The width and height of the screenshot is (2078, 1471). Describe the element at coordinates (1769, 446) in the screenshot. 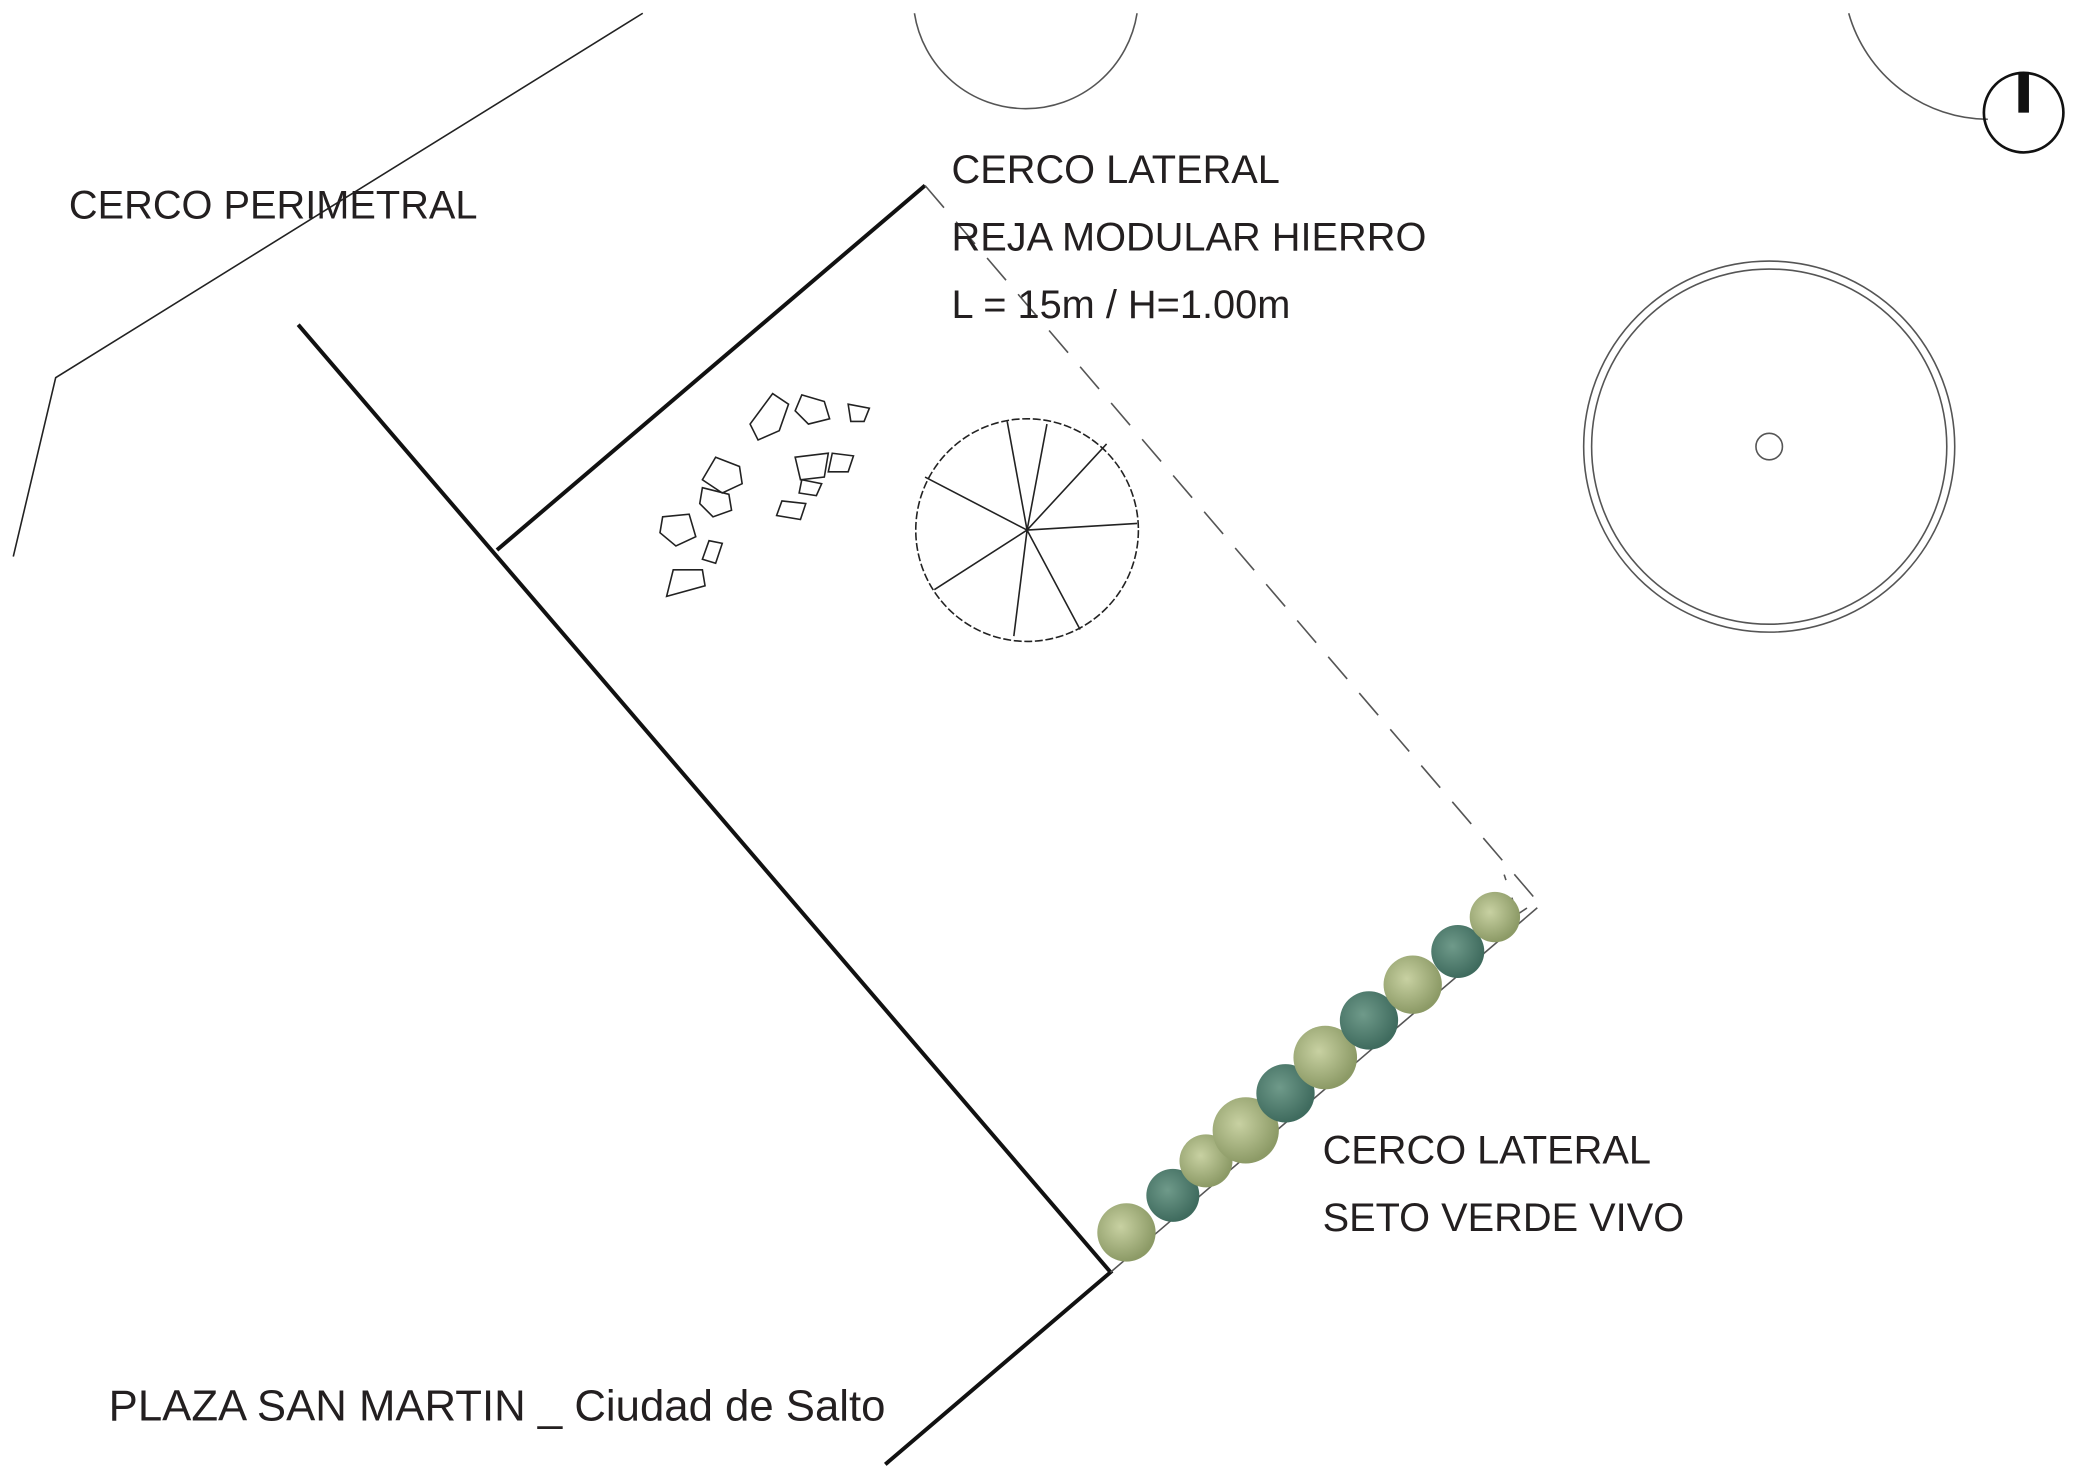

I see `fountain` at that location.